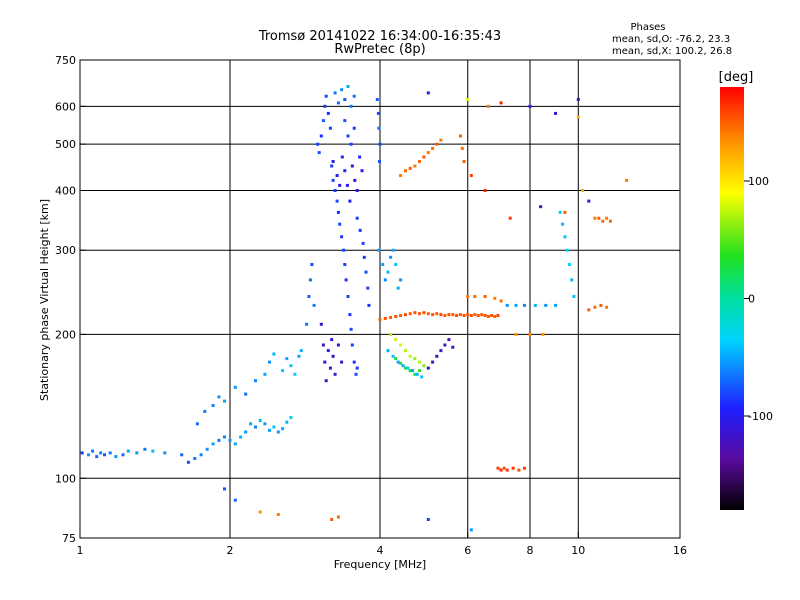  I want to click on colorbar, so click(732, 298).